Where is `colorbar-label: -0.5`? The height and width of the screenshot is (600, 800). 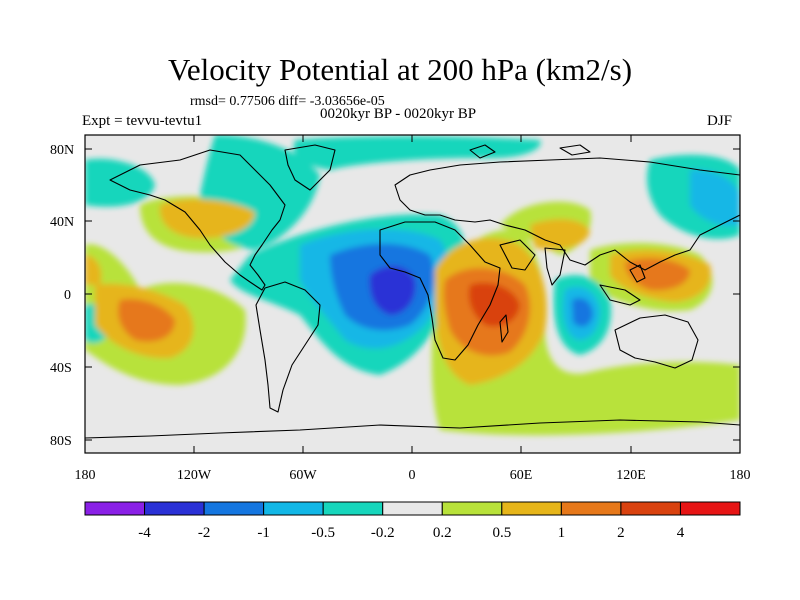
colorbar-label: -0.5 is located at coordinates (323, 533).